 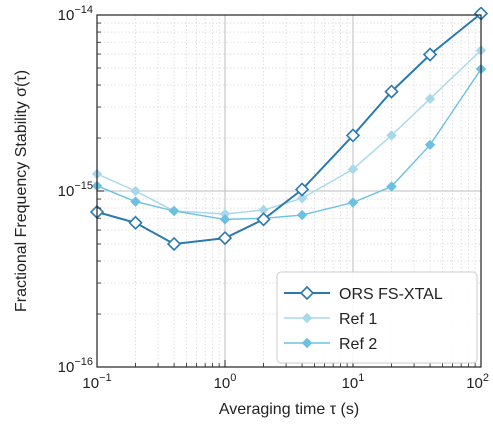 I want to click on y-tick-label: 10−14, so click(x=75, y=14).